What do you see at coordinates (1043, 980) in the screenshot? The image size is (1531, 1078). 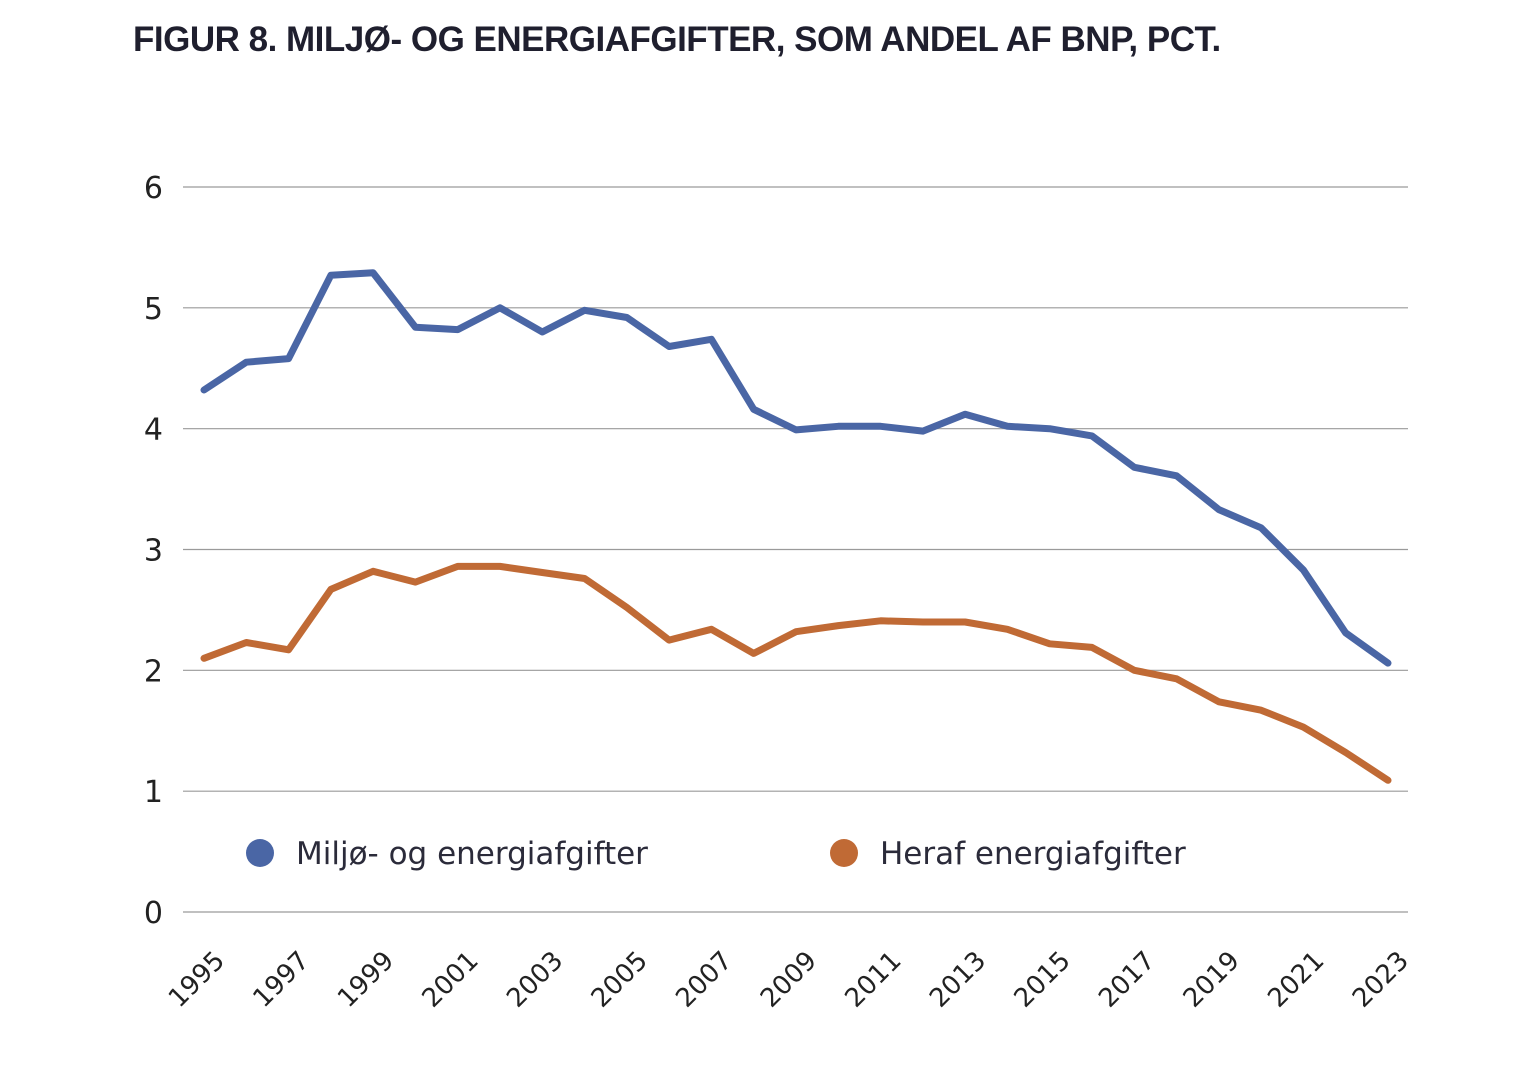 I see `x-tick-label: 2015` at bounding box center [1043, 980].